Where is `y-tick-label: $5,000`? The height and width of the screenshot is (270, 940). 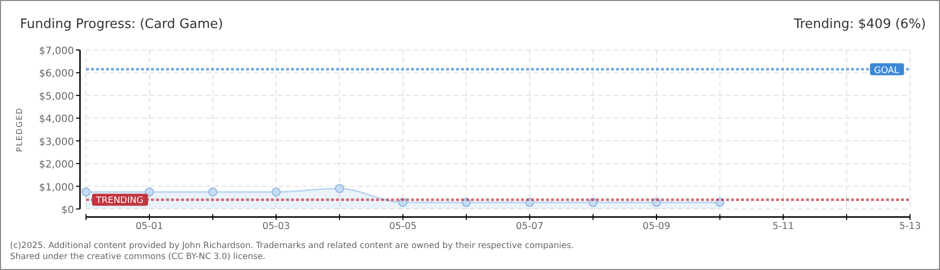 y-tick-label: $5,000 is located at coordinates (56, 96).